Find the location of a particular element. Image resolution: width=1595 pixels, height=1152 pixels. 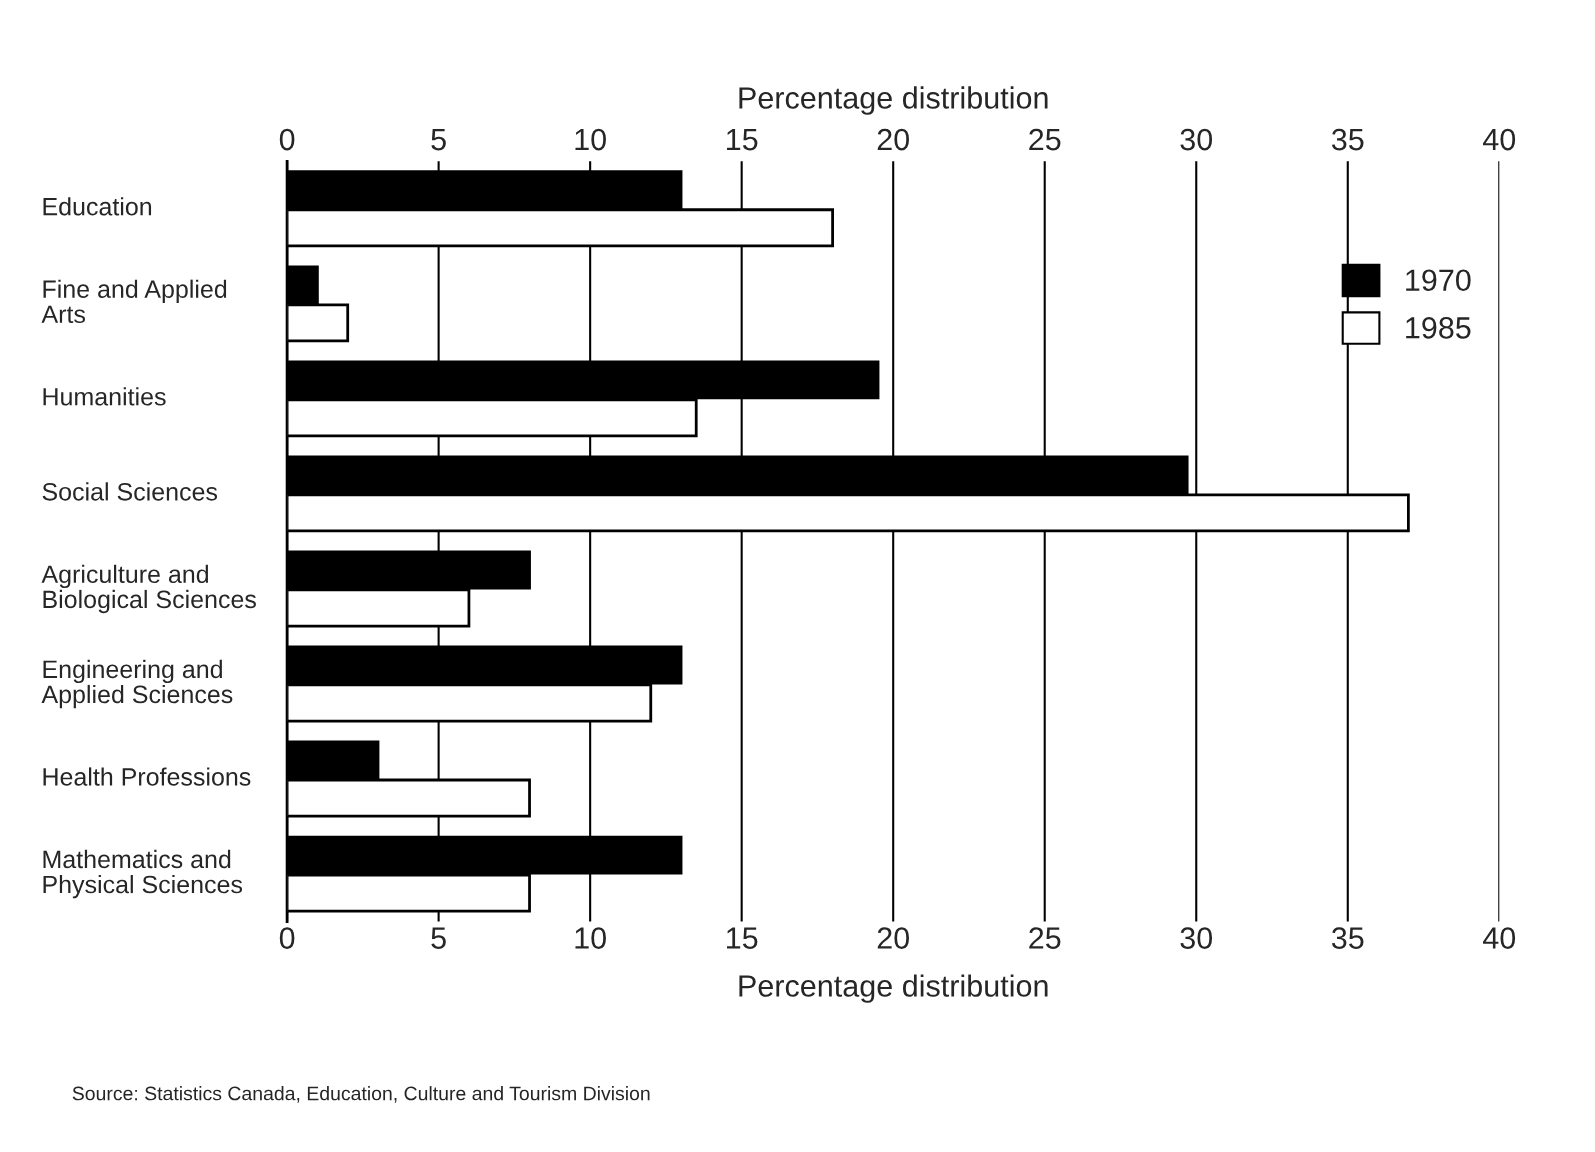

x2-axis-title: Percentage distribution is located at coordinates (893, 100).